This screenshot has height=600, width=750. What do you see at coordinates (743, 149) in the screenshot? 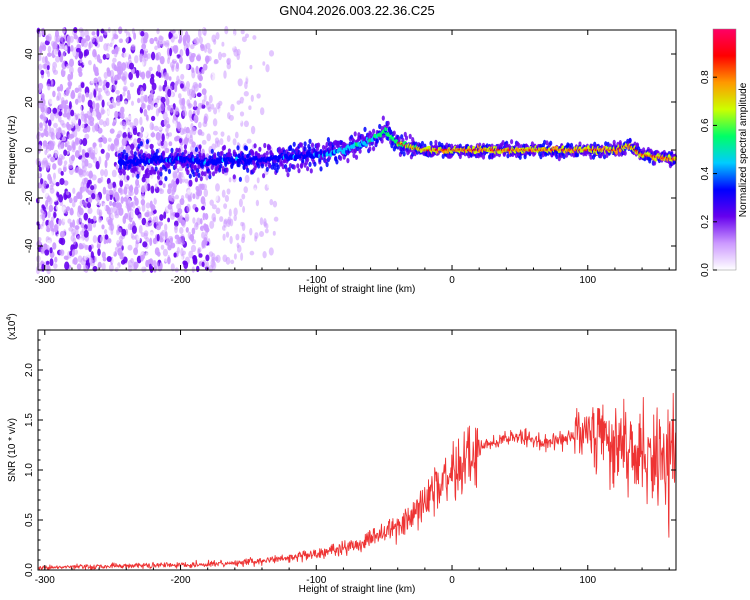
I see `colorbar-label: Normalized spectral amplitude` at bounding box center [743, 149].